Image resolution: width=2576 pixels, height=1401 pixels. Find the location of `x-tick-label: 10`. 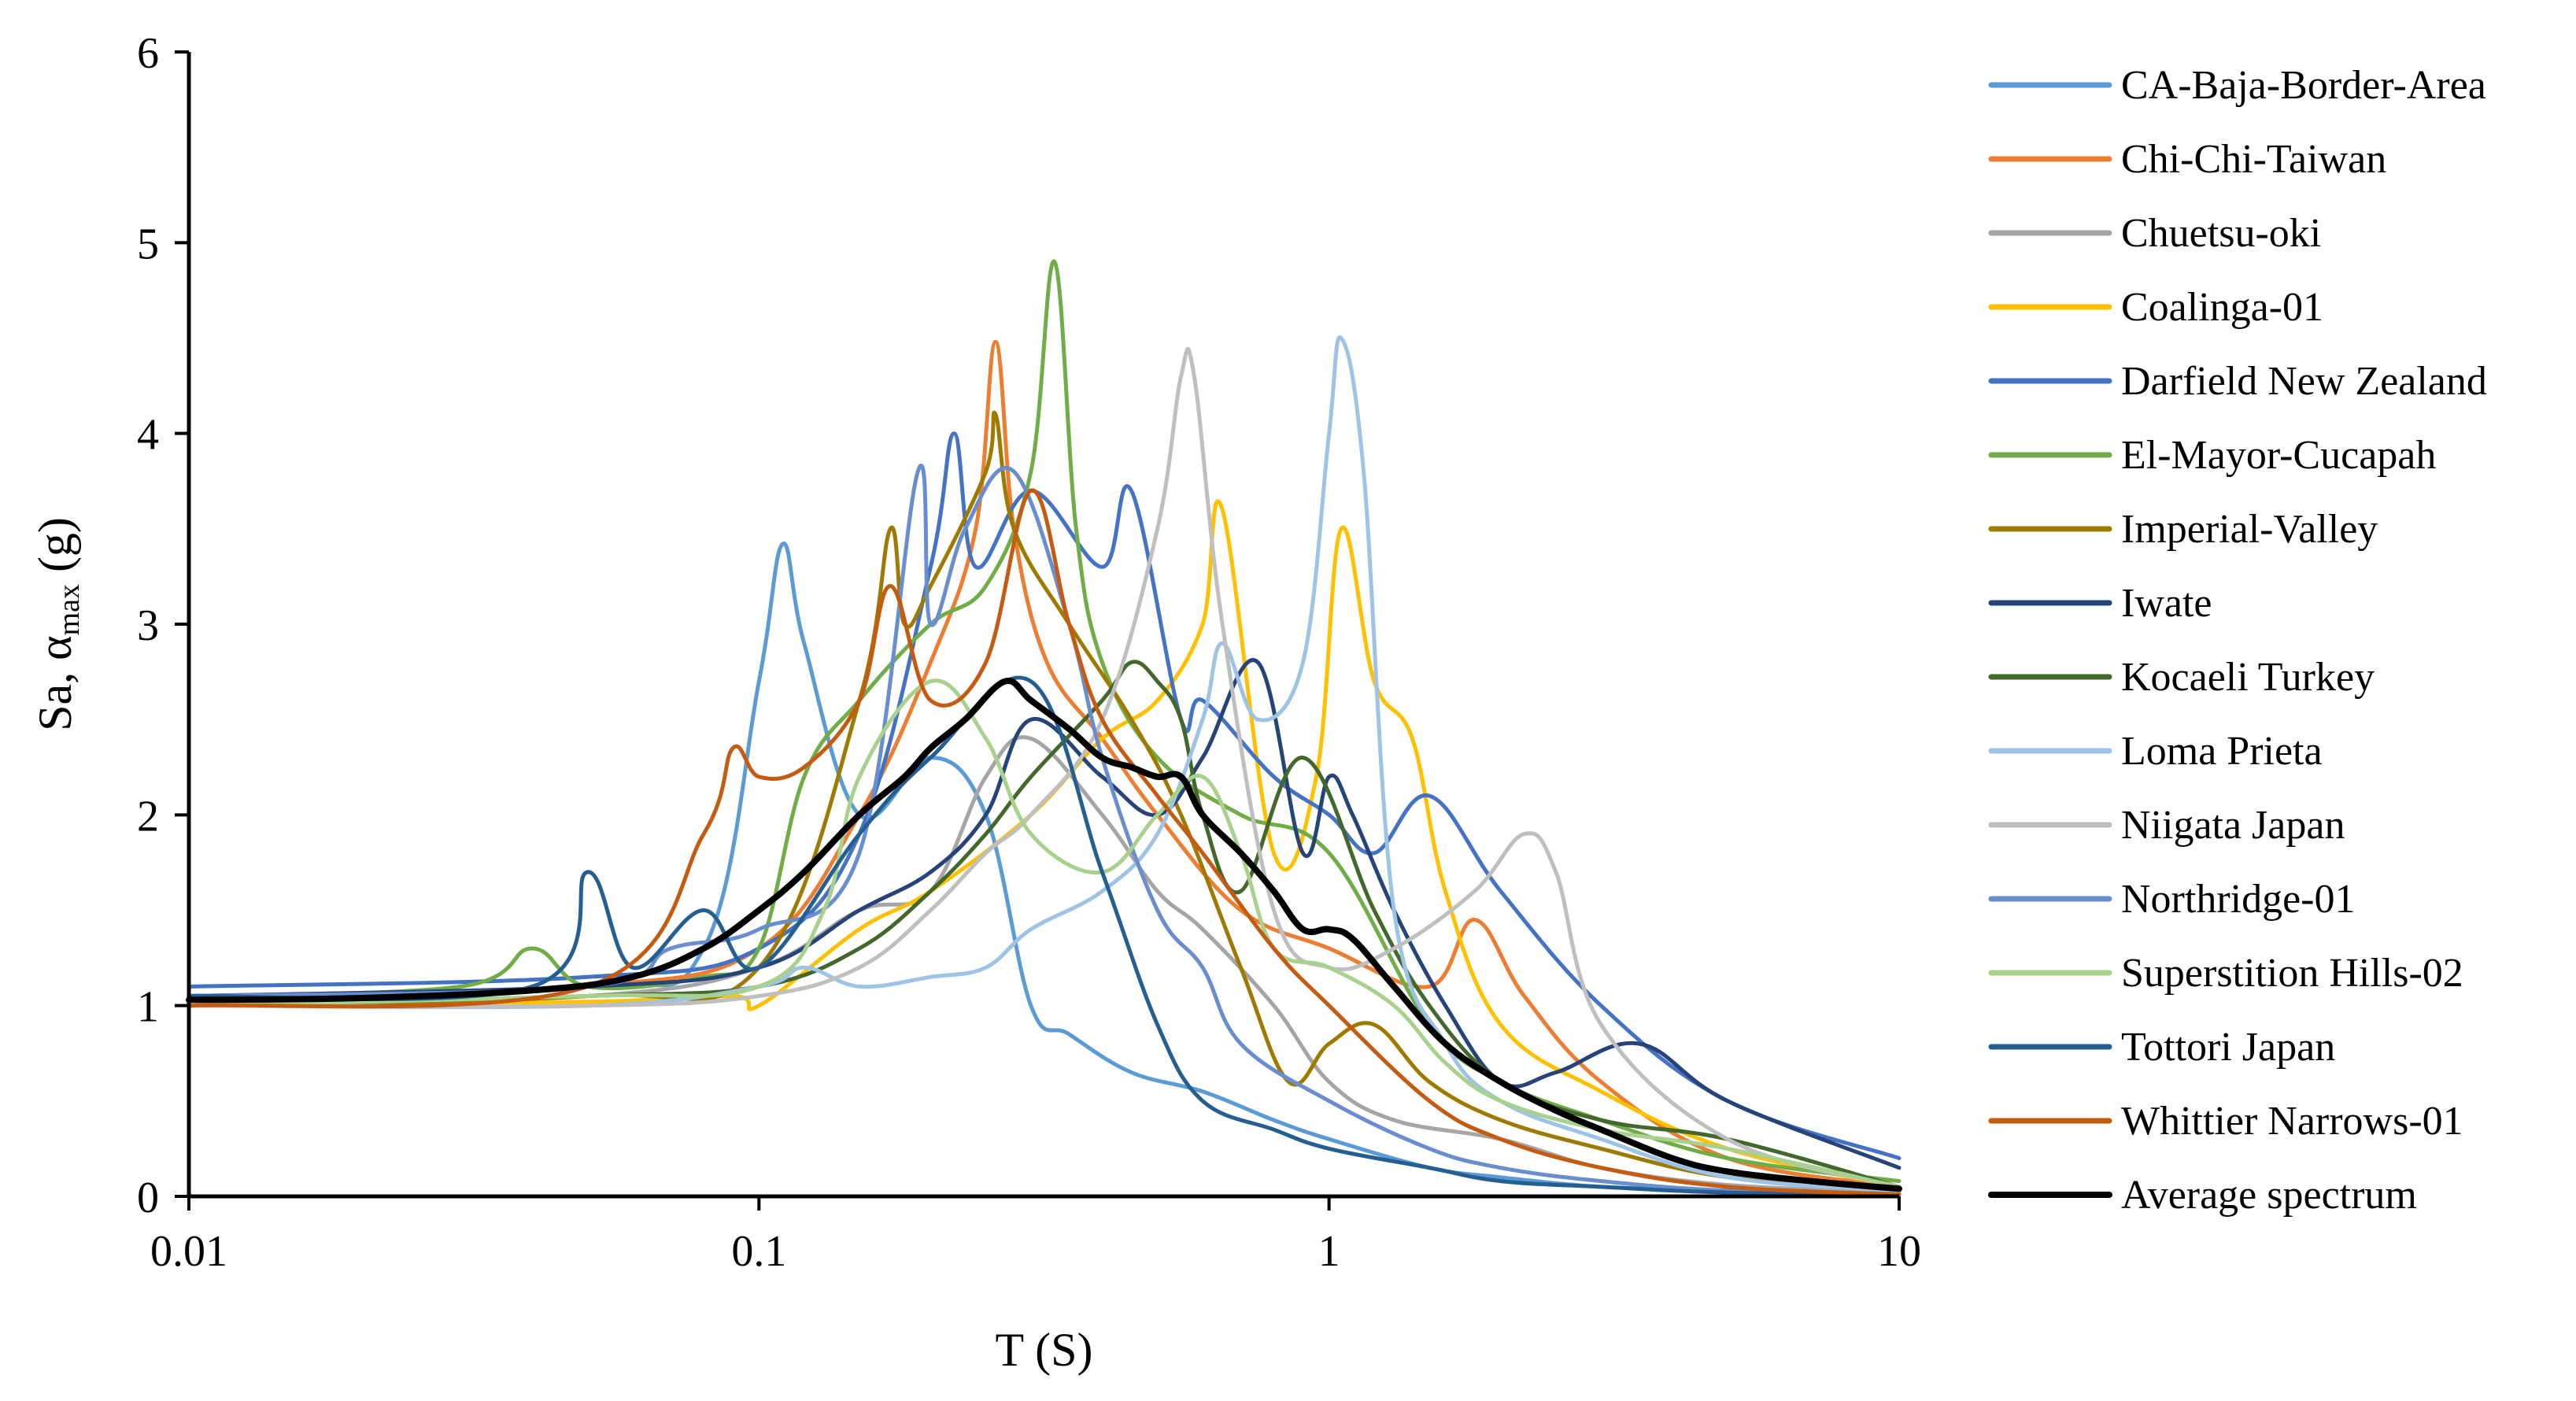

x-tick-label: 10 is located at coordinates (1899, 1251).